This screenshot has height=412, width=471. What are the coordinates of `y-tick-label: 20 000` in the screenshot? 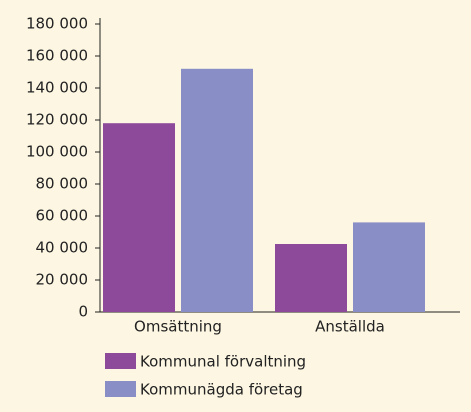 It's located at (62, 280).